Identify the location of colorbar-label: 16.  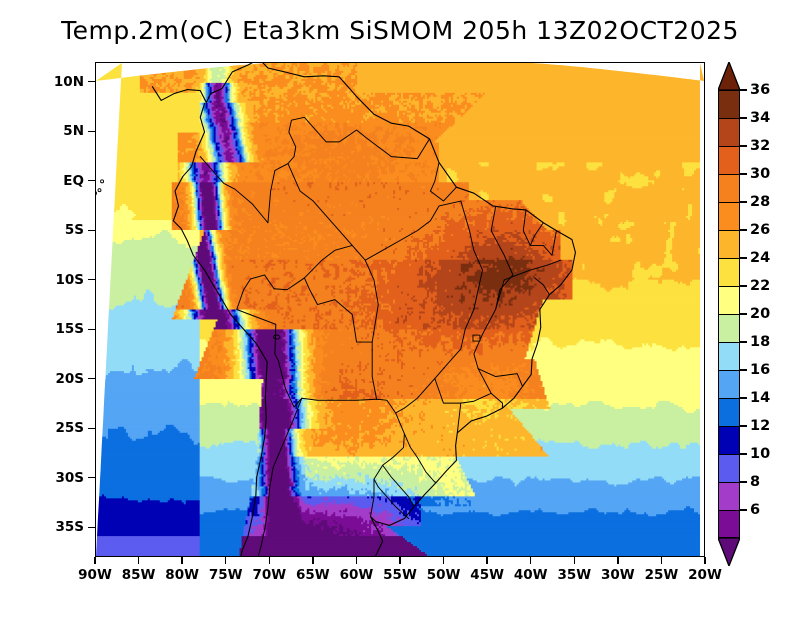
(760, 370).